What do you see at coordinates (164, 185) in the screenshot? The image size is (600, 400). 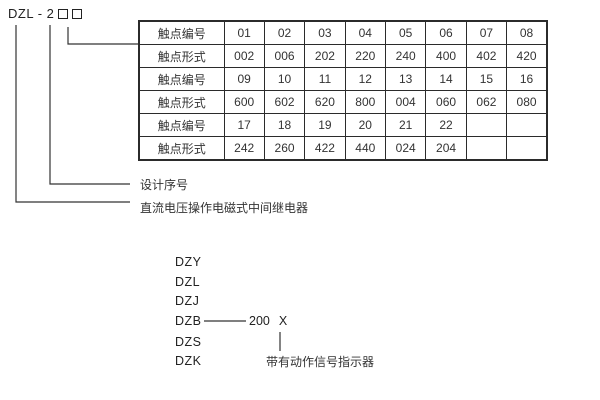 I see `design-serial-label: 设计序号` at bounding box center [164, 185].